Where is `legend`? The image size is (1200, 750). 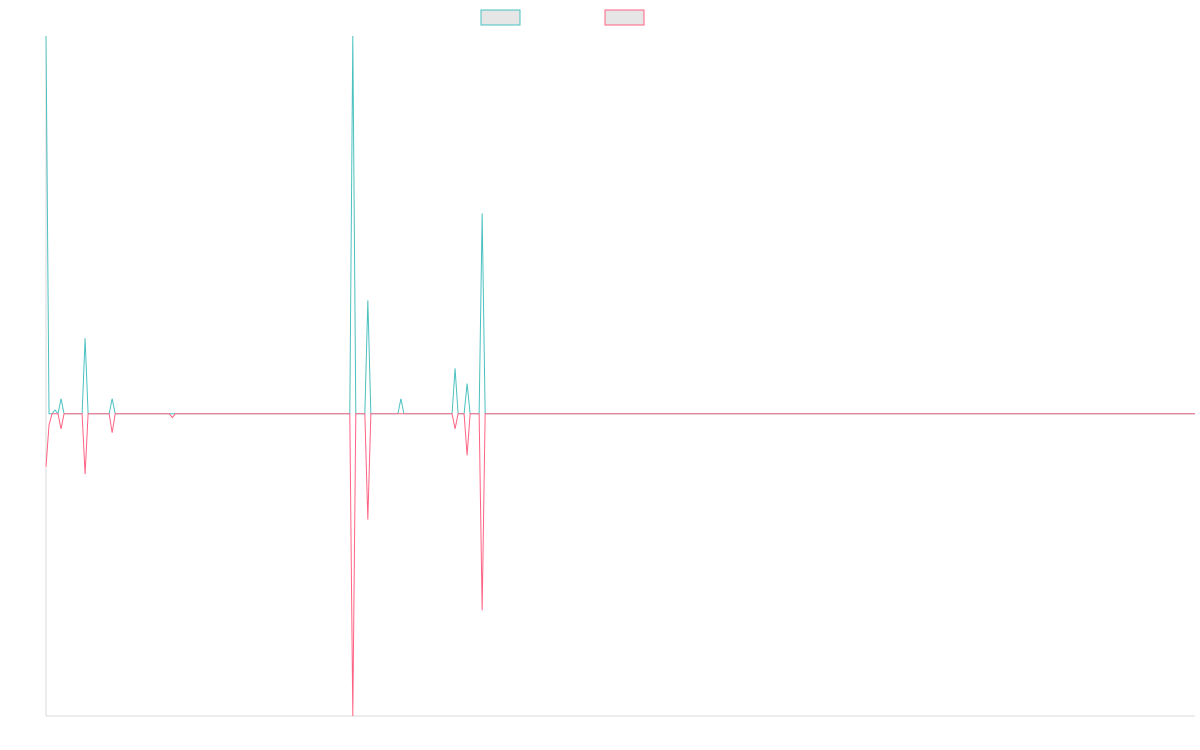 legend is located at coordinates (562, 17).